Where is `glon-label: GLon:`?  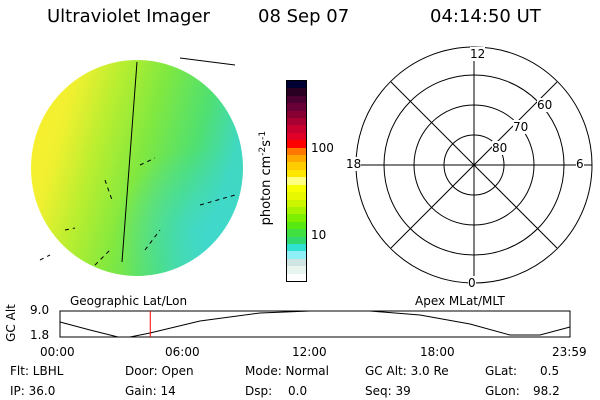
glon-label: GLon: is located at coordinates (502, 391).